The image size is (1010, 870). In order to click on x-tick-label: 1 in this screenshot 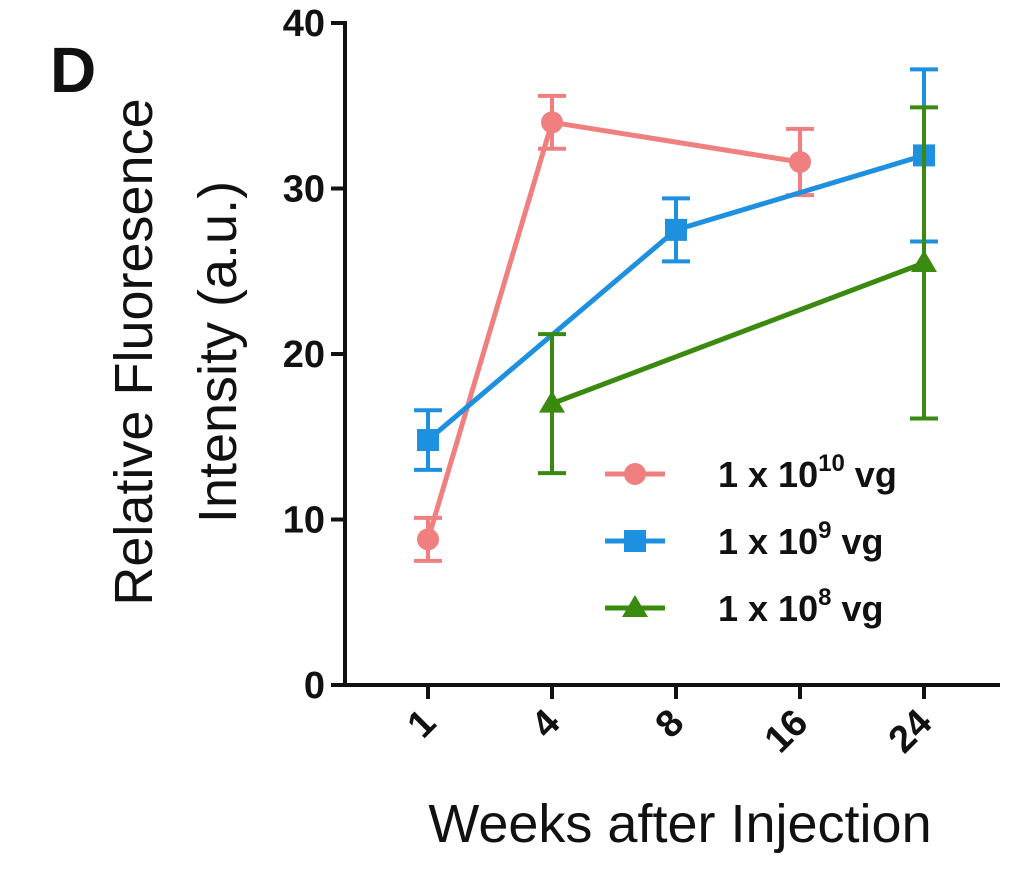, I will do `click(422, 724)`.